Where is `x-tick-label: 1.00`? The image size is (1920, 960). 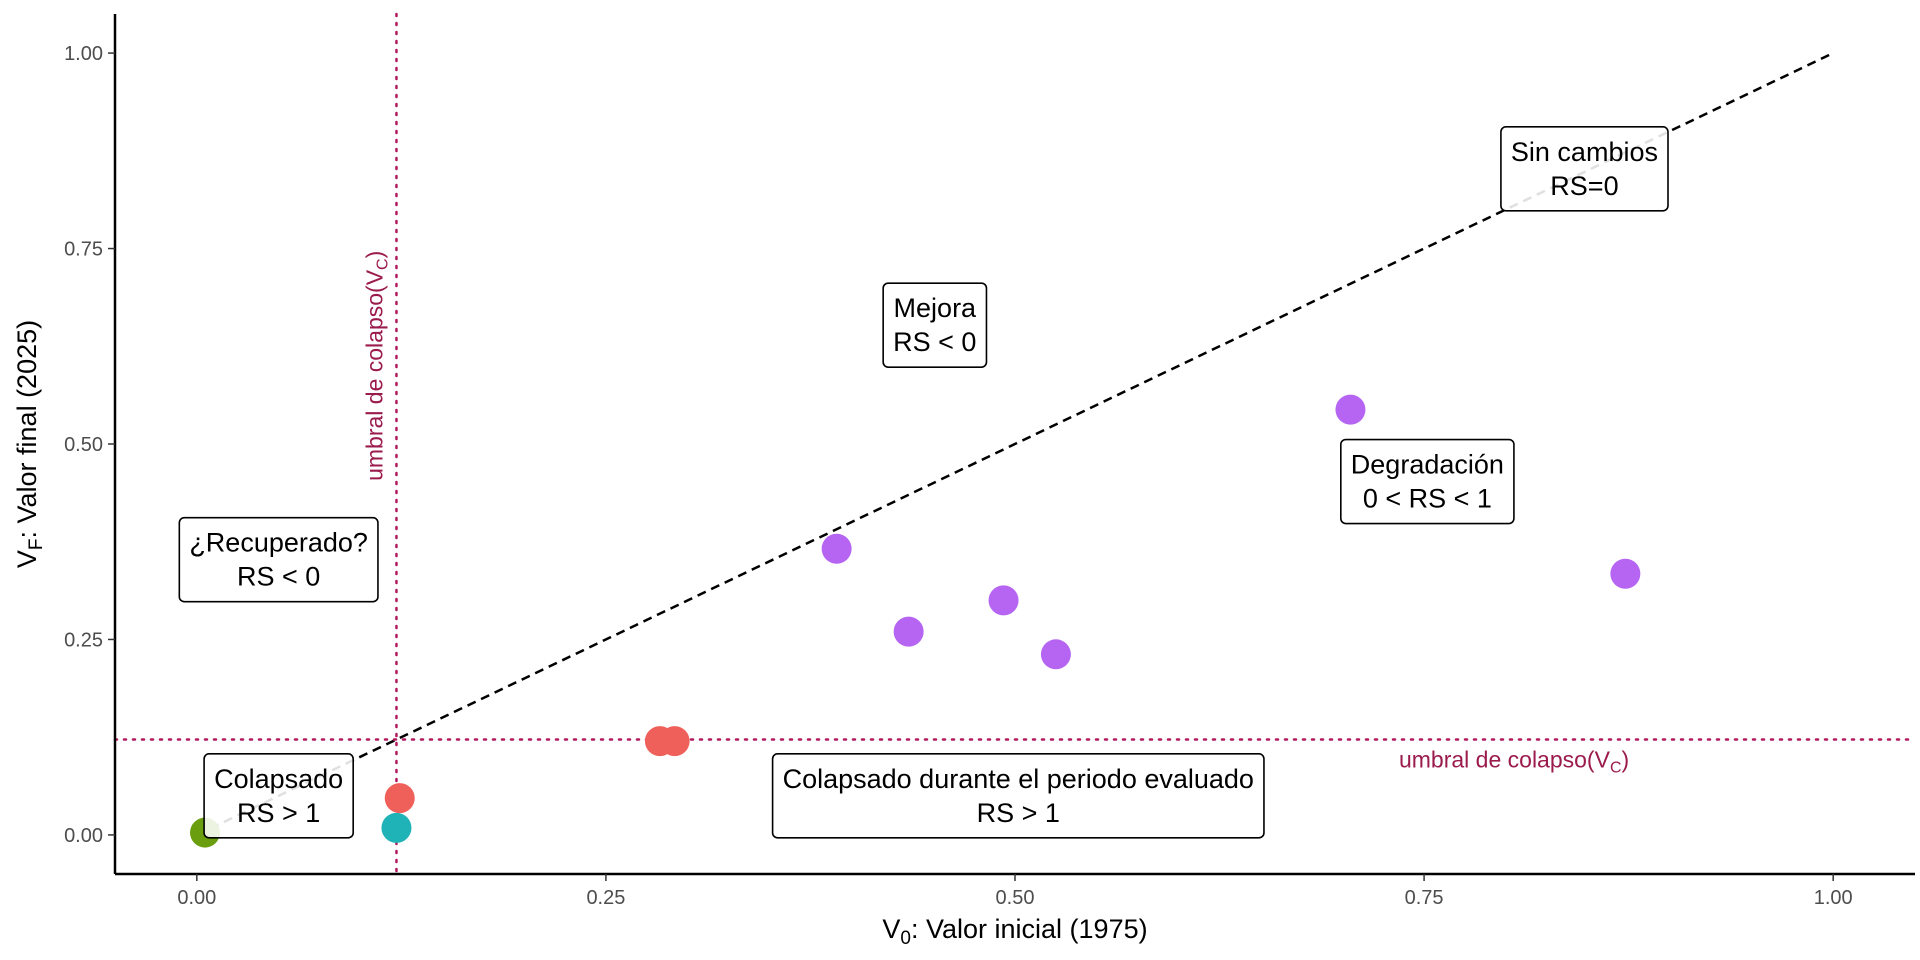
x-tick-label: 1.00 is located at coordinates (1833, 898).